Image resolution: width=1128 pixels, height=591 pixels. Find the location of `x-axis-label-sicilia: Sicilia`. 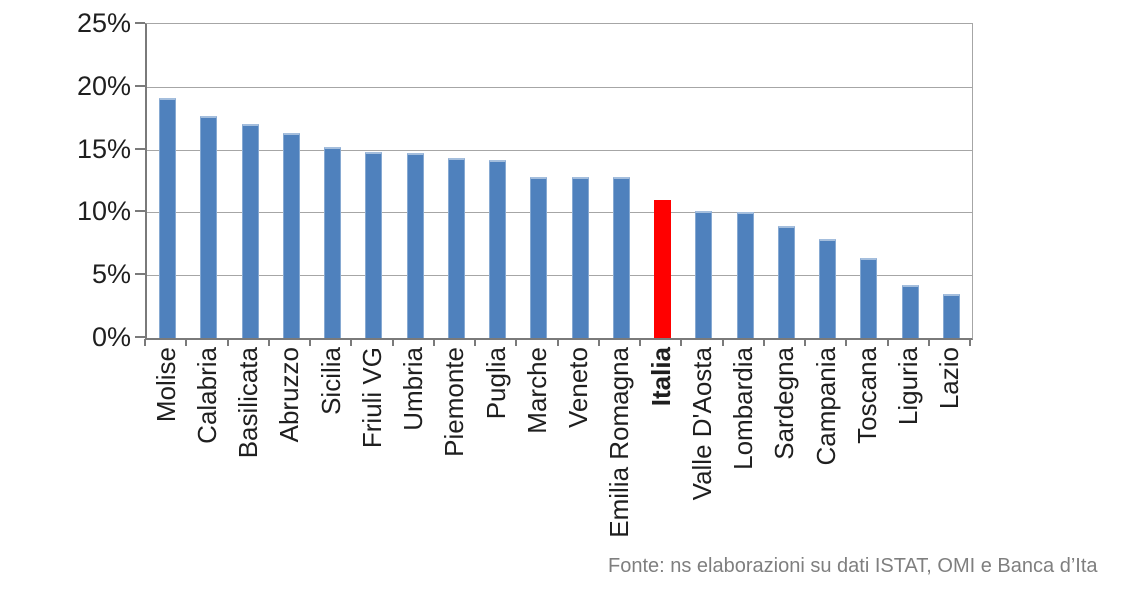

x-axis-label-sicilia: Sicilia is located at coordinates (330, 381).